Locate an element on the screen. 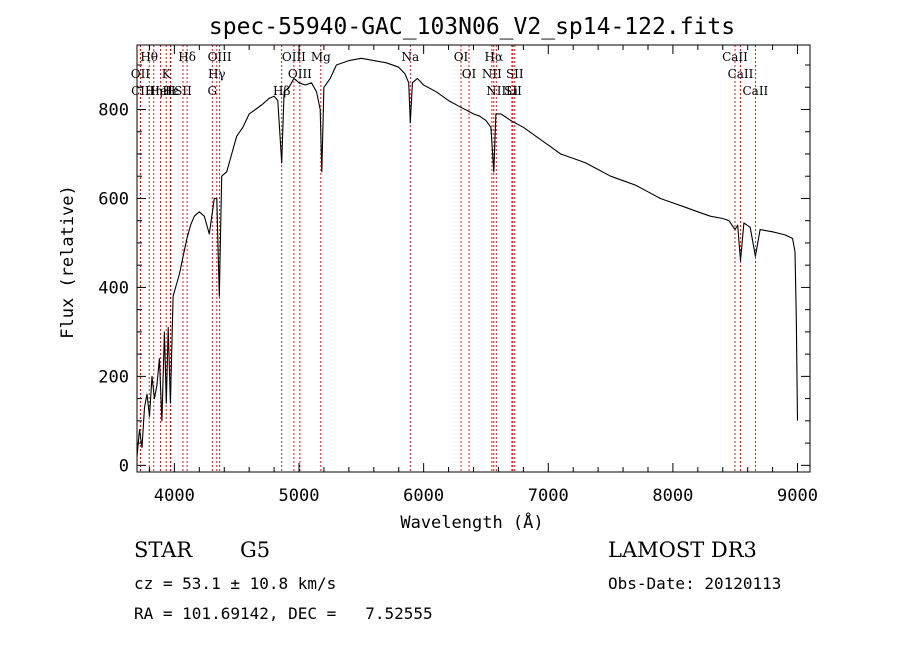  x-tick-label: 8000 is located at coordinates (672, 496).